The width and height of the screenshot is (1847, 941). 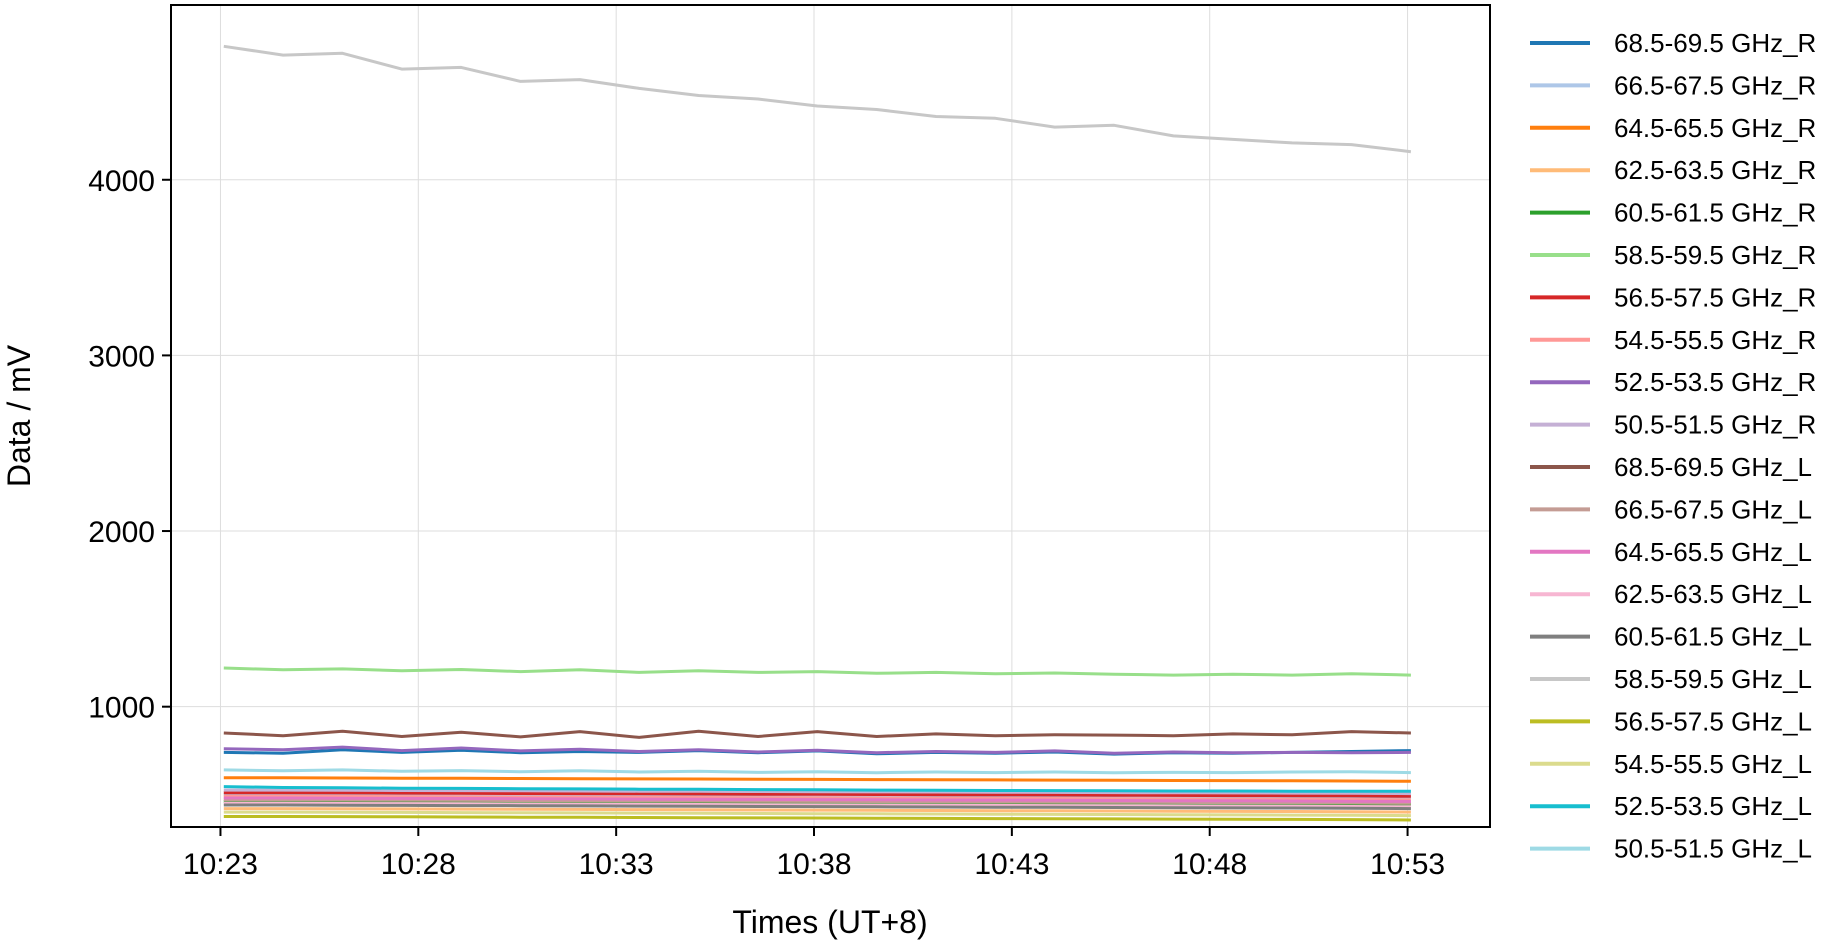 What do you see at coordinates (1713, 637) in the screenshot?
I see `legend-label: 60.5-61.5 GHz_L` at bounding box center [1713, 637].